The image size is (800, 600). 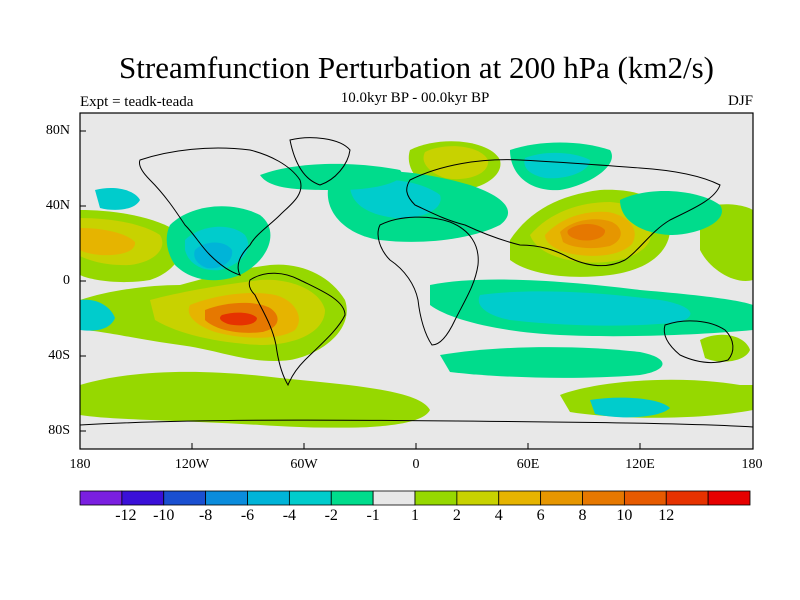 What do you see at coordinates (117, 199) in the screenshot?
I see `contour-neg-central-pacific` at bounding box center [117, 199].